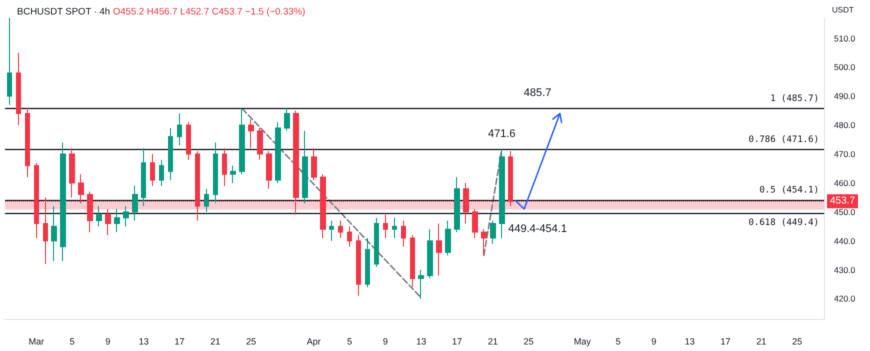 Image resolution: width=870 pixels, height=351 pixels. I want to click on y-tick-label: 490.0, so click(845, 96).